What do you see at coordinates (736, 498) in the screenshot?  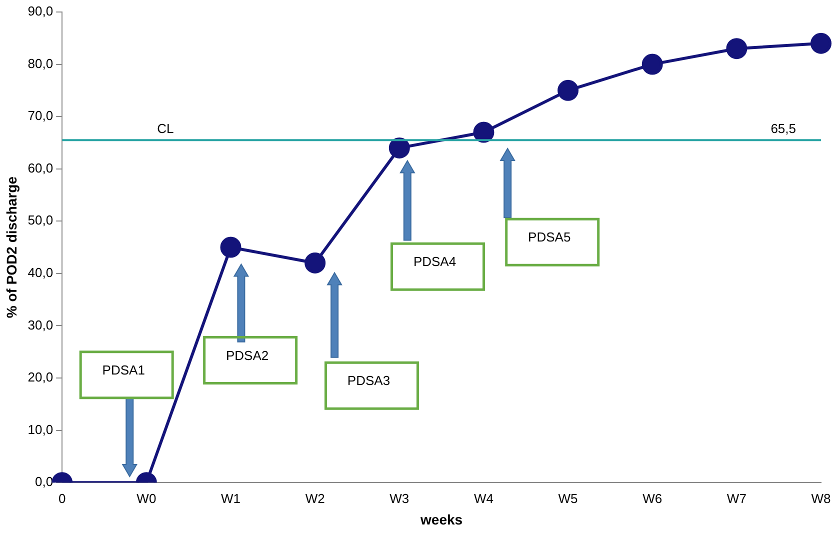 I see `x-tick-label: W7` at bounding box center [736, 498].